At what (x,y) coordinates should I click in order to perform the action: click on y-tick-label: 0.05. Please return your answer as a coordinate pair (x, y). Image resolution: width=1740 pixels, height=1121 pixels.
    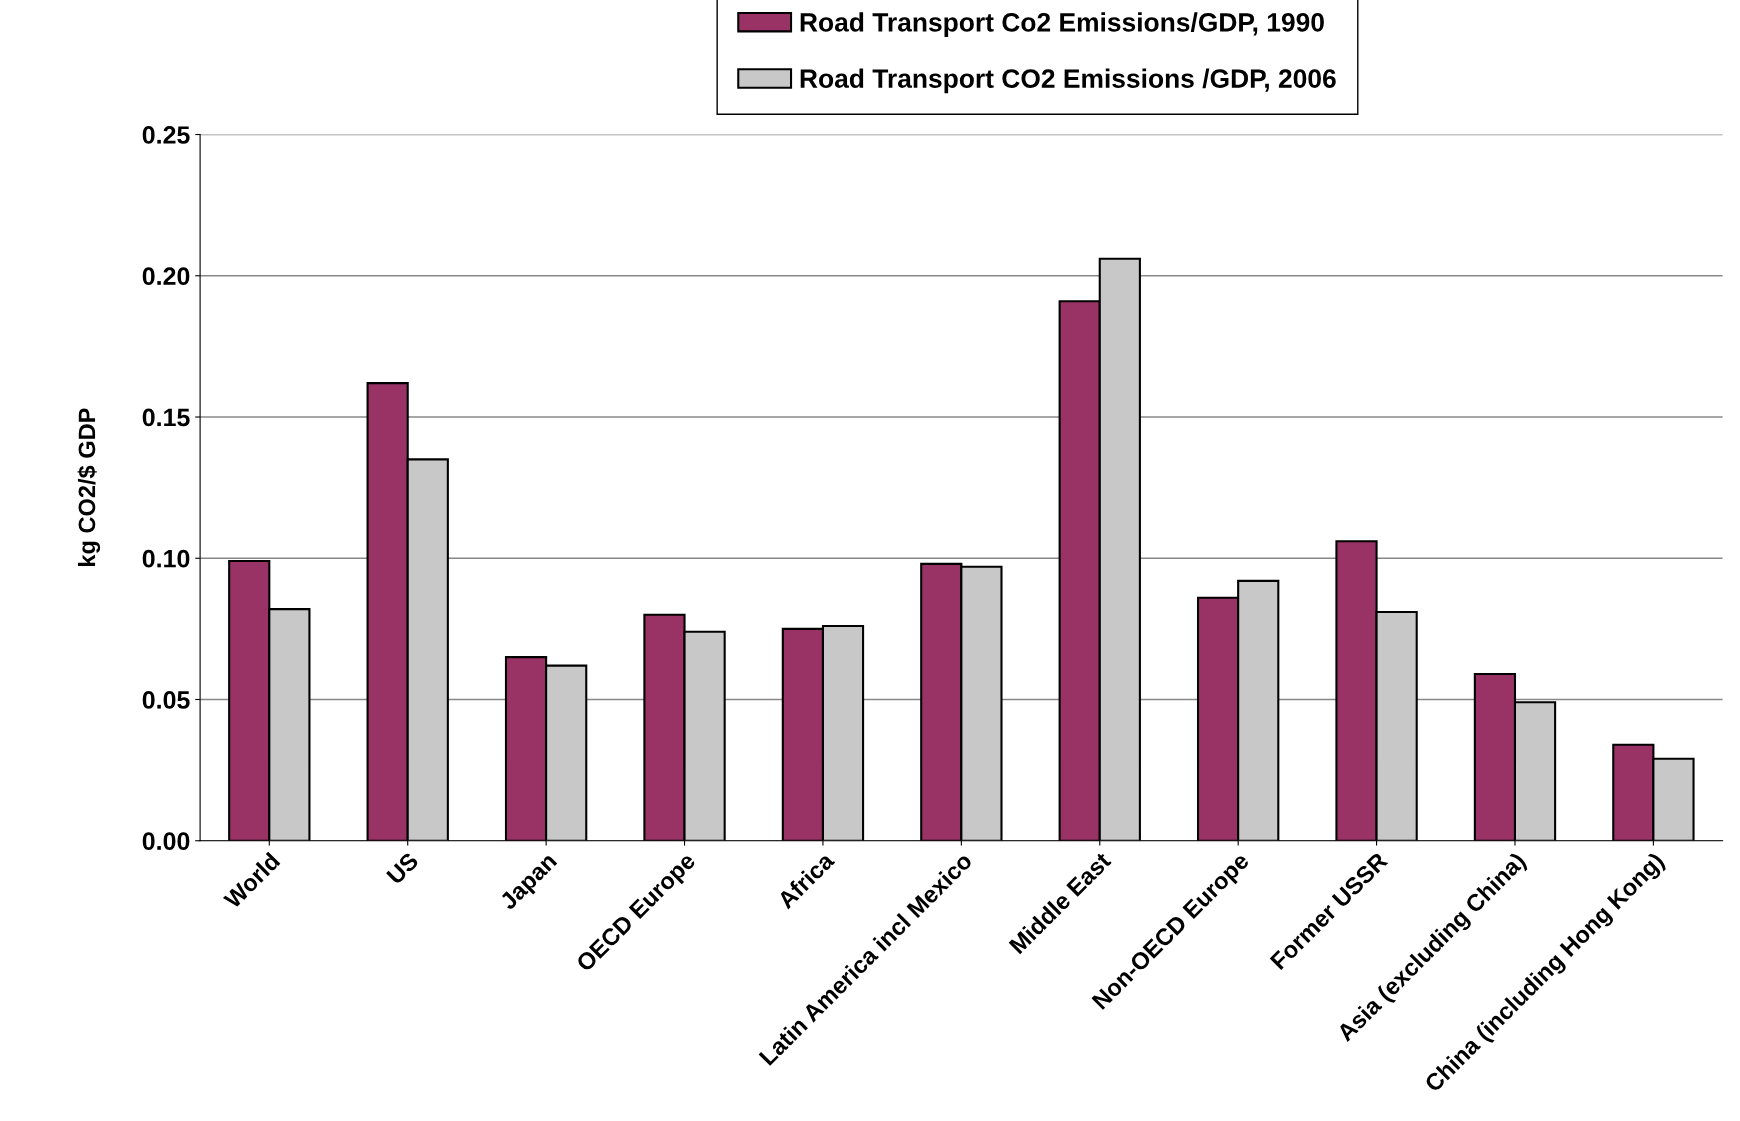
    Looking at the image, I should click on (166, 700).